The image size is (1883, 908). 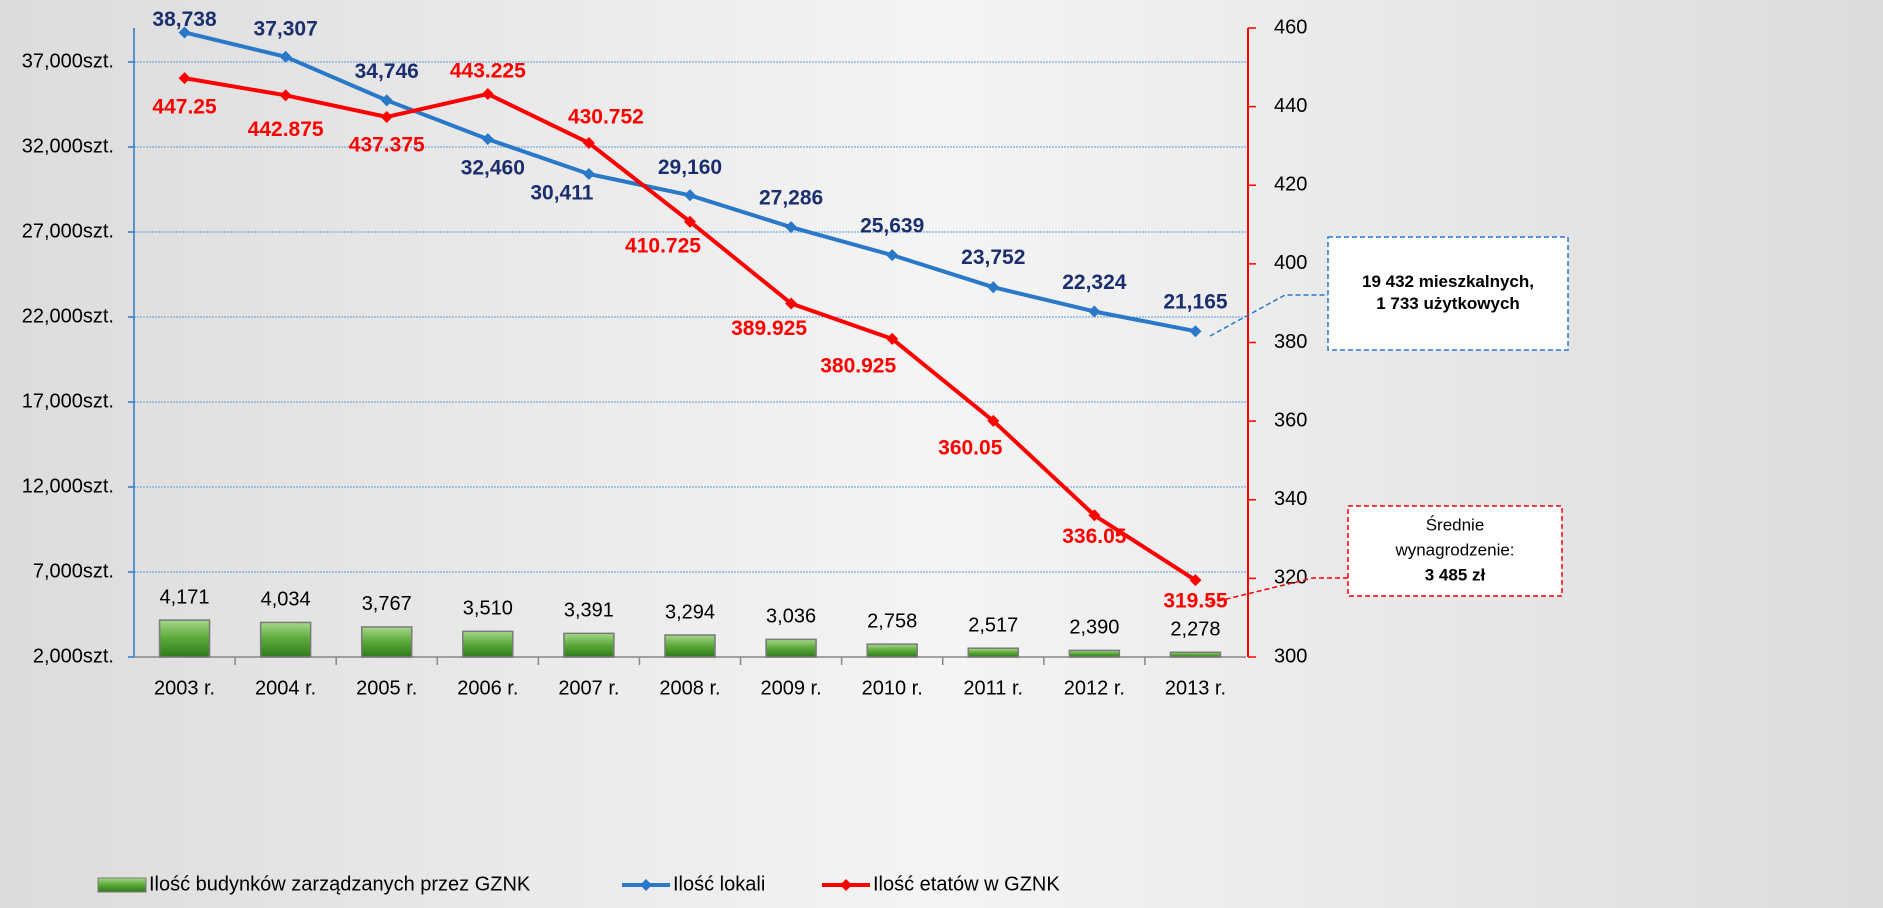 I want to click on x-tick-label: 2006 r., so click(x=487, y=688).